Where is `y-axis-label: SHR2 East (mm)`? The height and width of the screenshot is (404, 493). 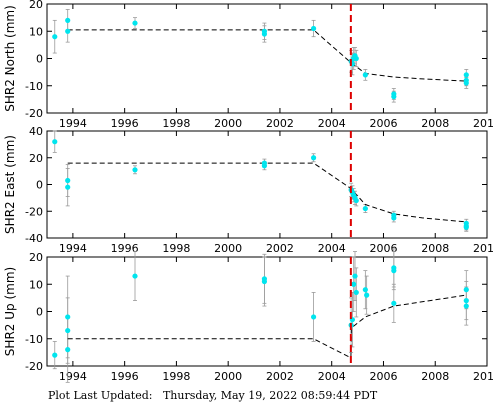
y-axis-label: SHR2 East (mm) is located at coordinates (10, 184).